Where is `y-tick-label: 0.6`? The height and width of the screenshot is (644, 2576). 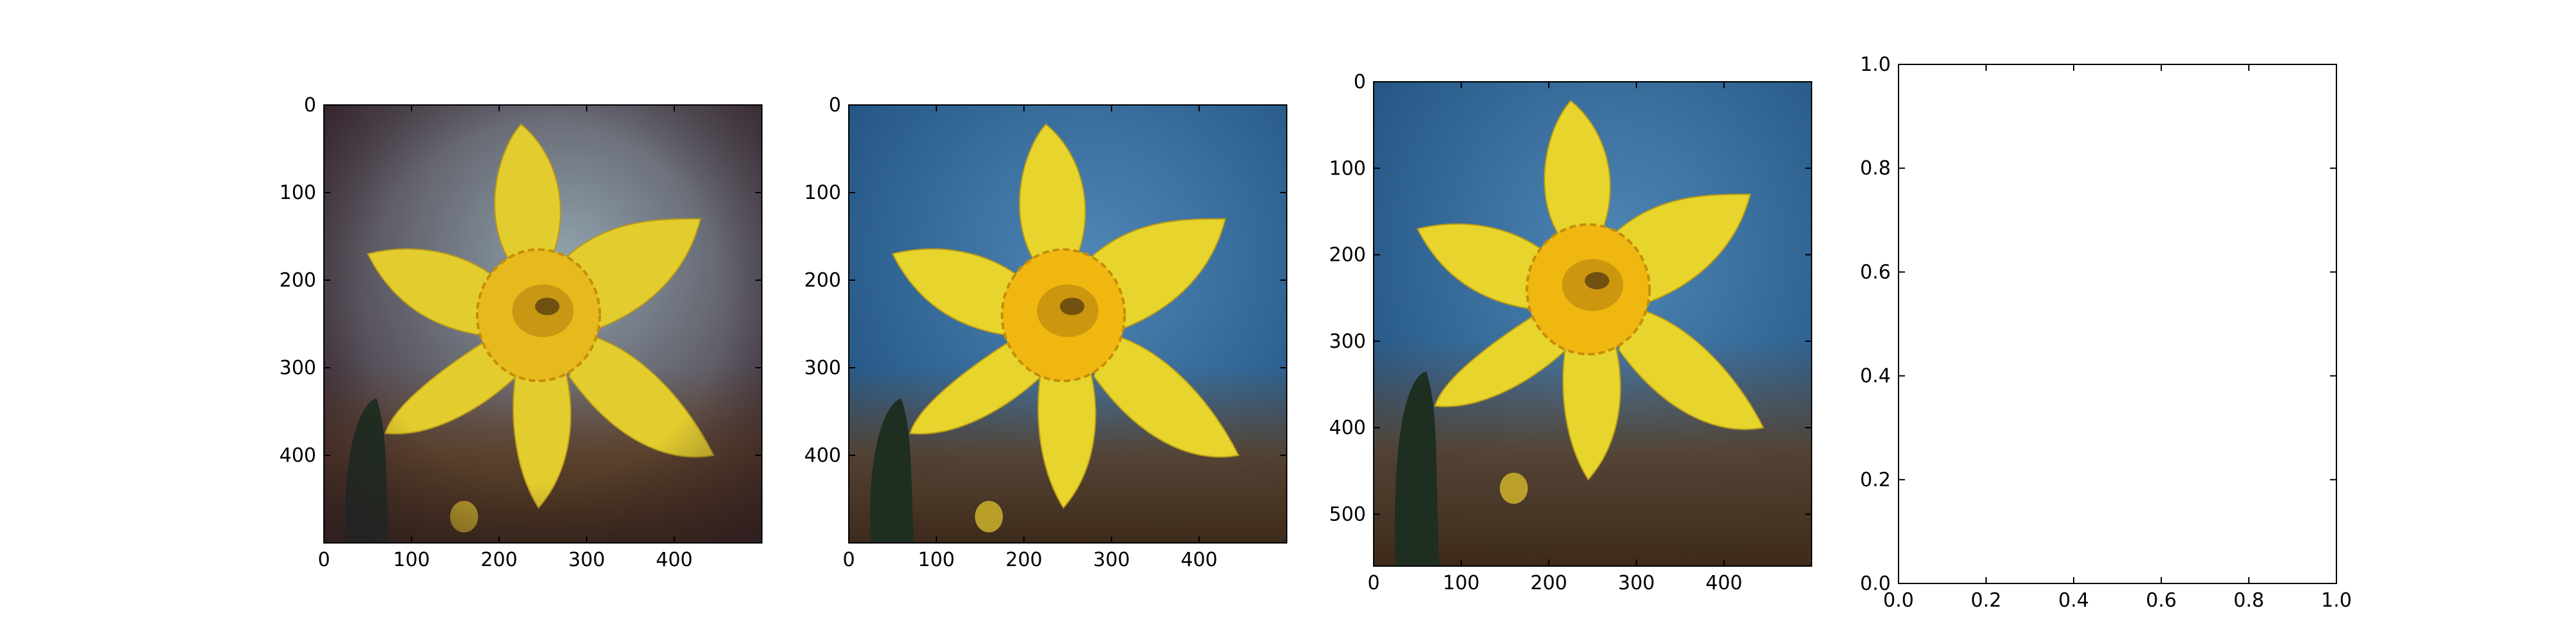
y-tick-label: 0.6 is located at coordinates (1876, 272).